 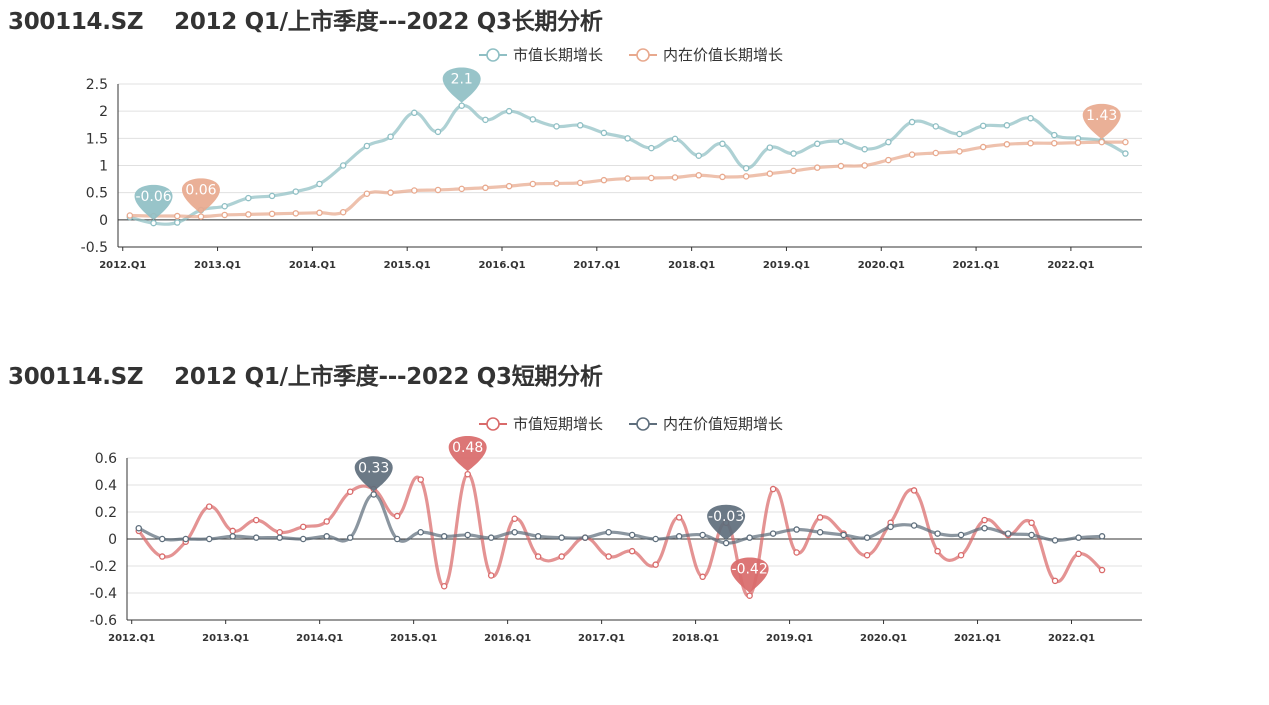 I want to click on pin-marker: -0.42, so click(x=749, y=575).